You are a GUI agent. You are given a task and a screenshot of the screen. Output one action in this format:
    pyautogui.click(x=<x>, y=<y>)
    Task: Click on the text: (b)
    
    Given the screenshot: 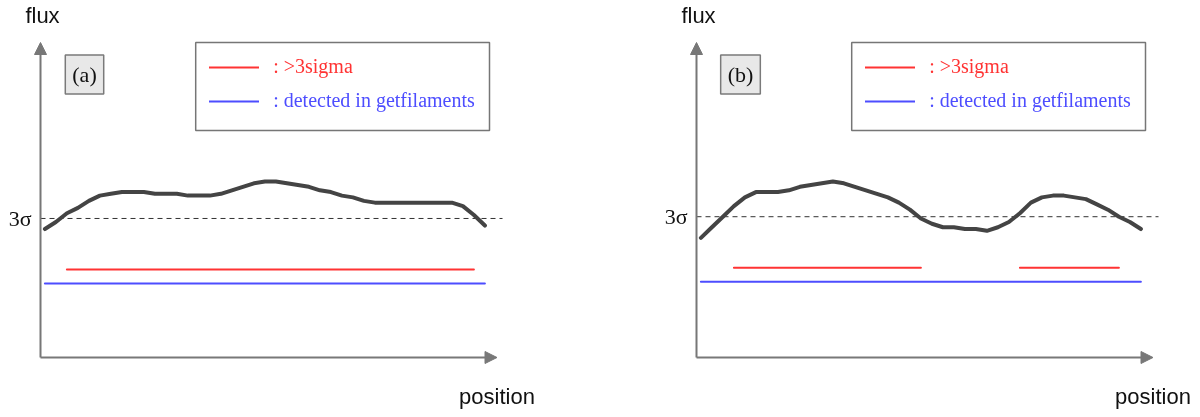 What is the action you would take?
    pyautogui.click(x=740, y=74)
    